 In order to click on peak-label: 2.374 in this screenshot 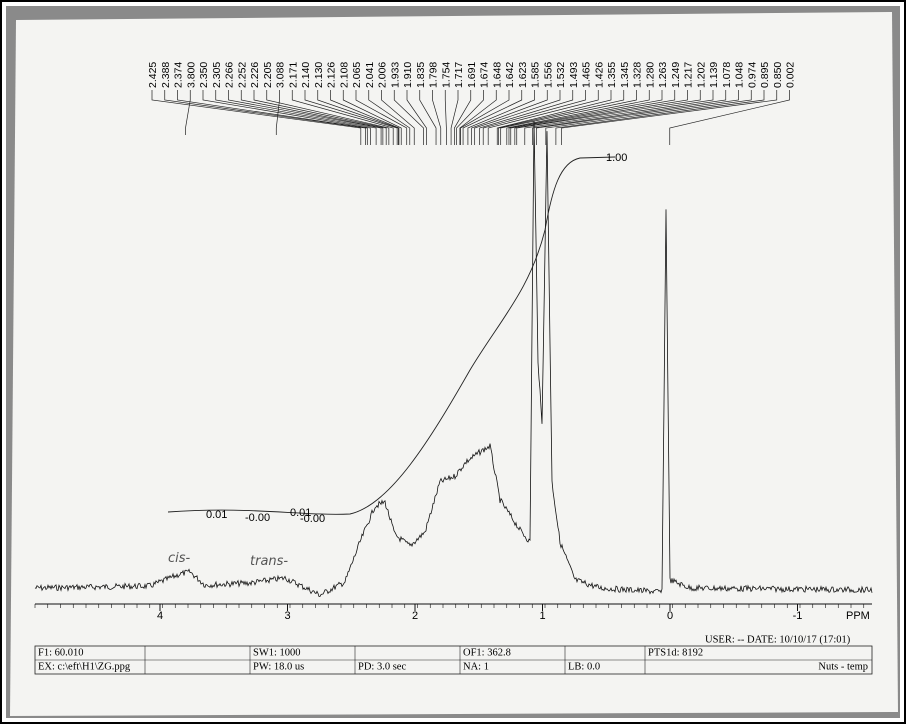, I will do `click(179, 75)`.